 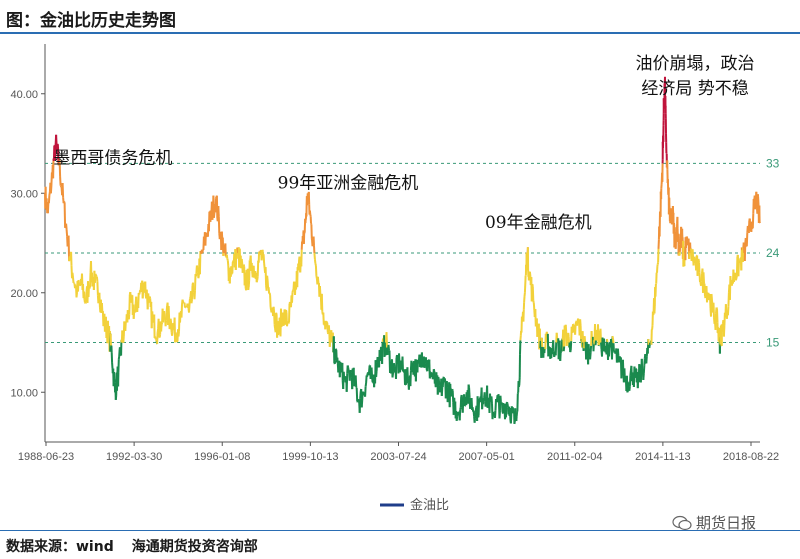 I want to click on y-tick-label: 40.00, so click(x=24, y=95).